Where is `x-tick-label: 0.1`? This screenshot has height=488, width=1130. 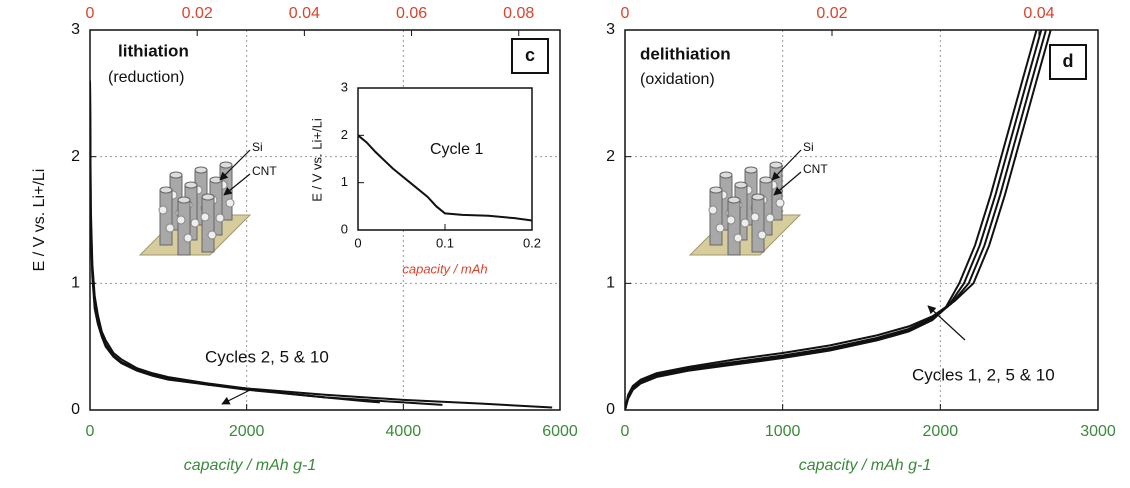
x-tick-label: 0.1 is located at coordinates (445, 242).